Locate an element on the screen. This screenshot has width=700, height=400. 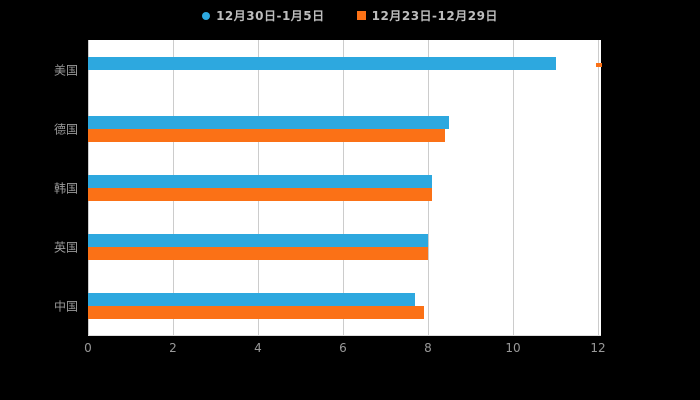
x-tick-label: 12 is located at coordinates (598, 348).